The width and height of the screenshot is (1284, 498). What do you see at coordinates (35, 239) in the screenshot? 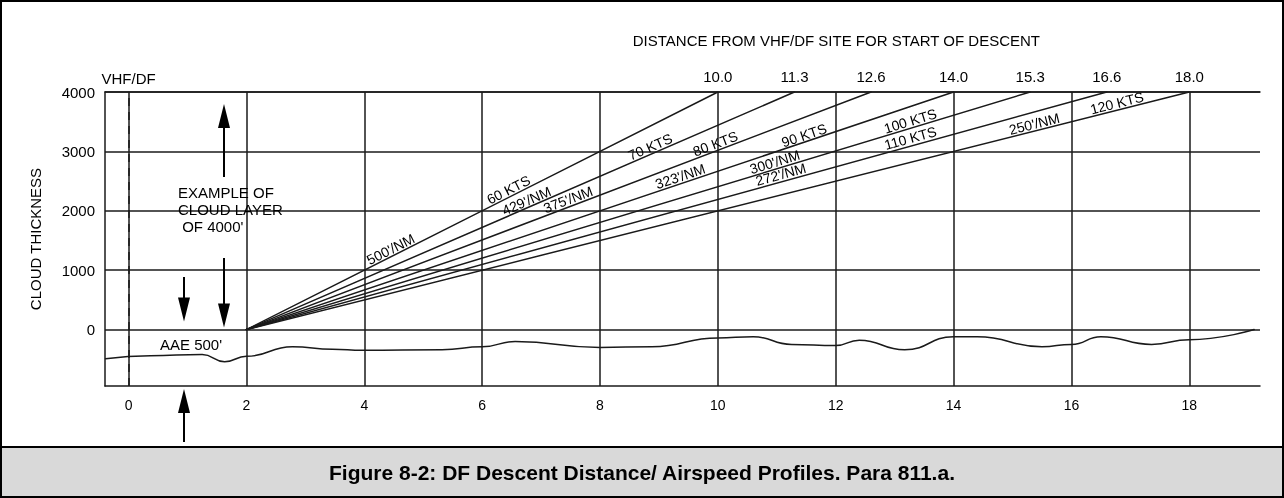
I see `y-axis-title: CLOUD THICKNESS` at bounding box center [35, 239].